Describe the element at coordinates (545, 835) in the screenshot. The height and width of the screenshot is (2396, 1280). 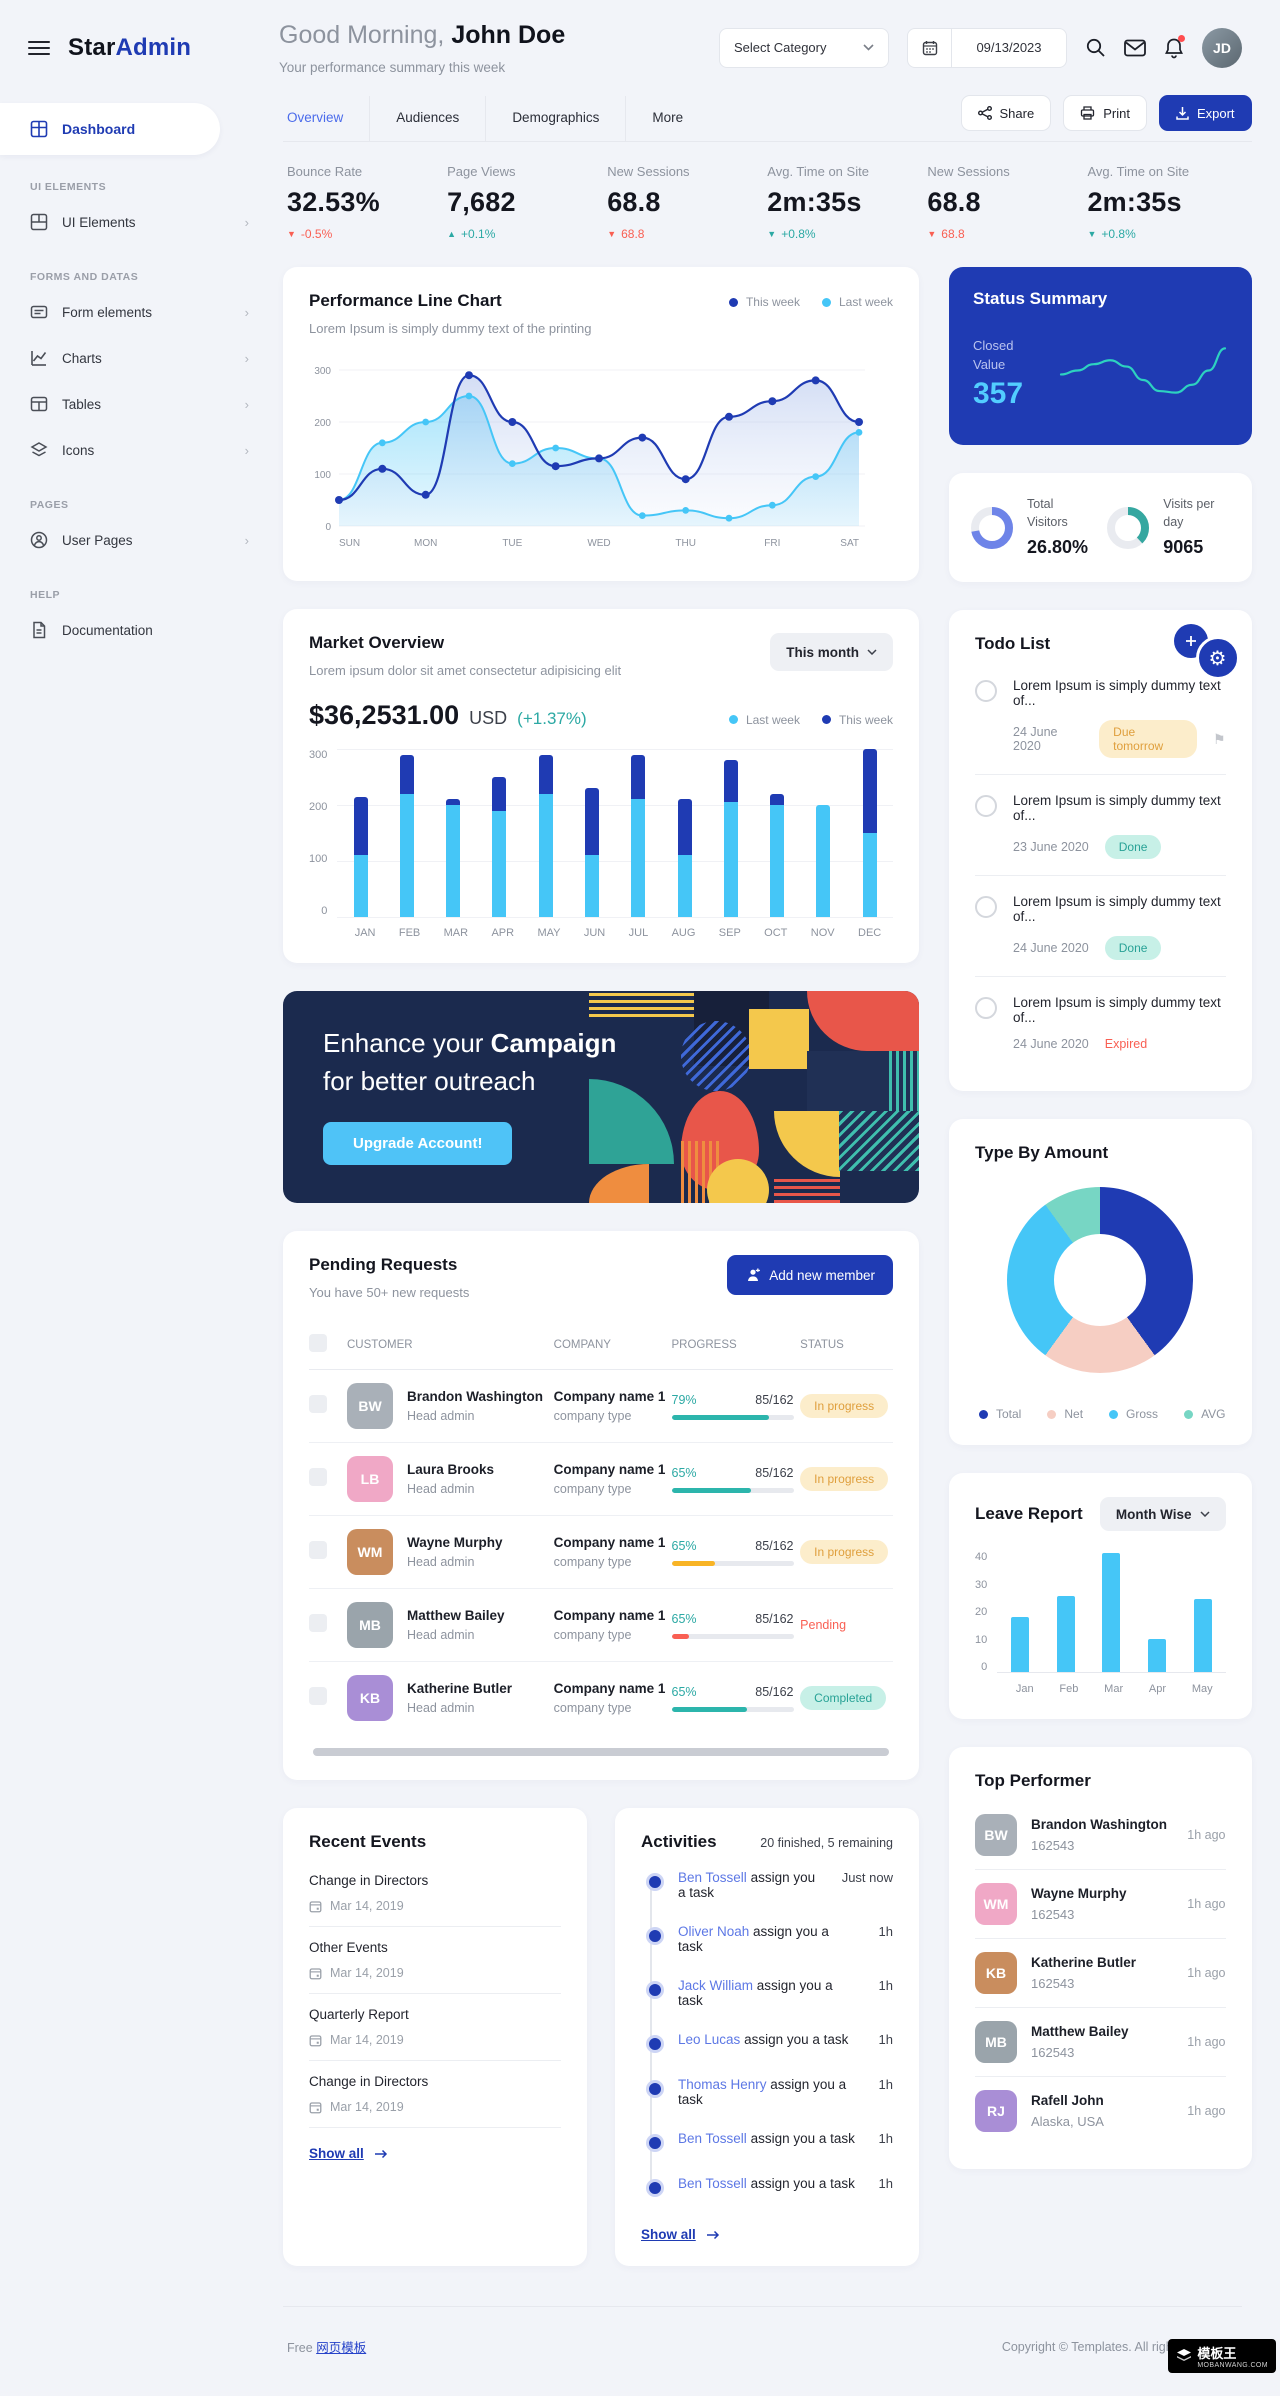
I see `bar-may` at that location.